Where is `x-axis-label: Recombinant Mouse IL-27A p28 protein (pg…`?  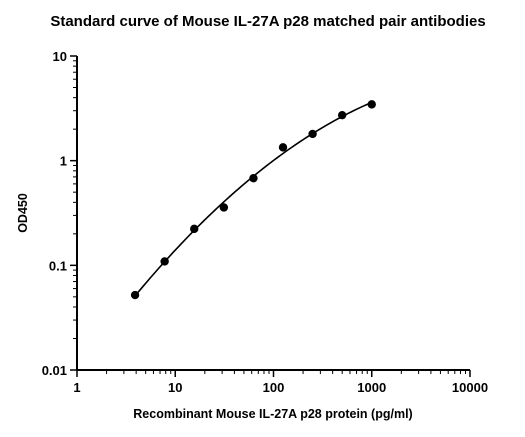 x-axis-label: Recombinant Mouse IL-27A p28 protein (pg… is located at coordinates (272, 414).